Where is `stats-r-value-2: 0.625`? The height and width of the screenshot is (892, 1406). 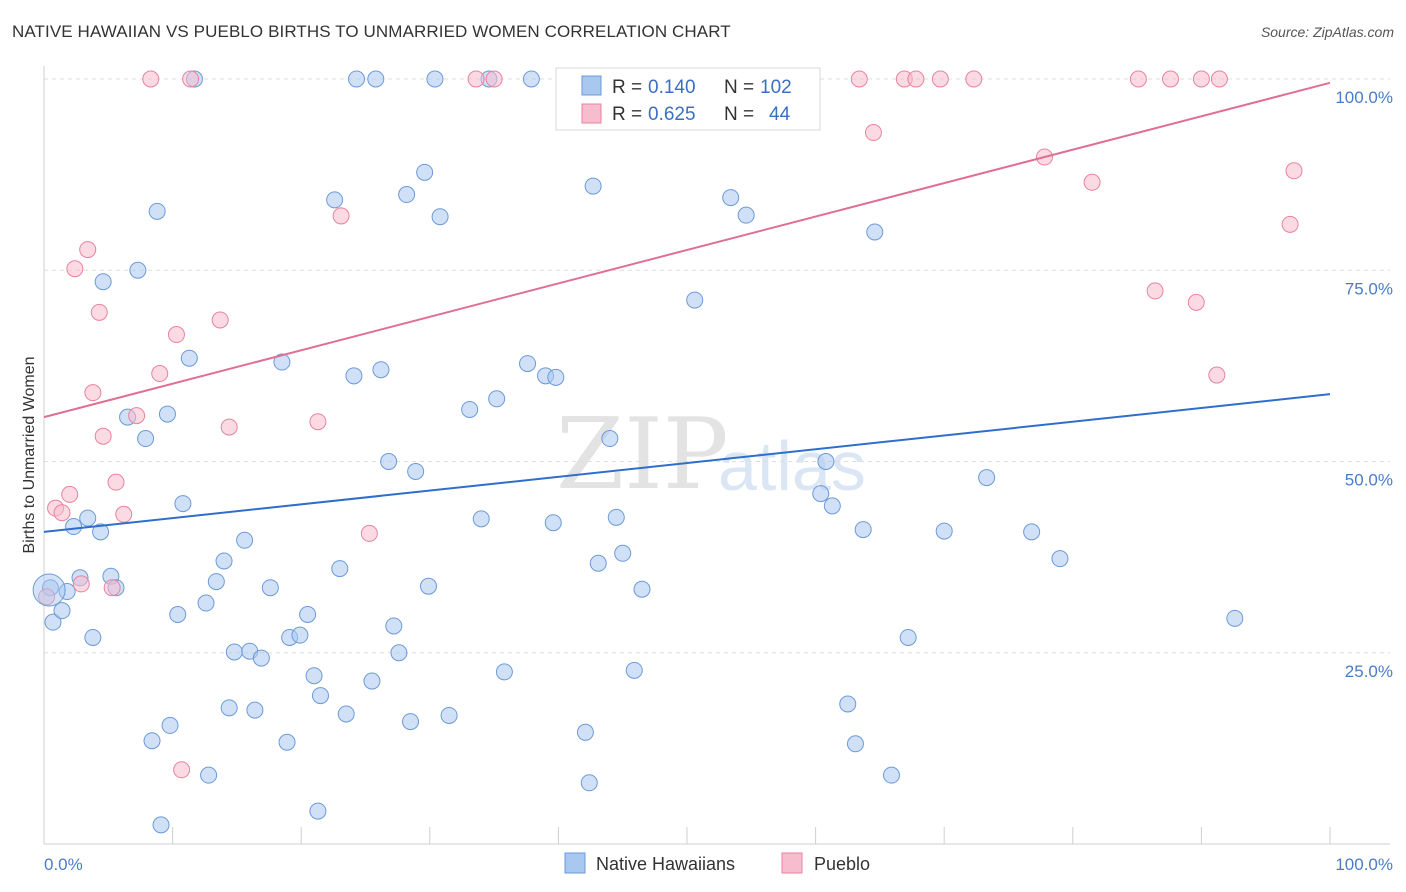 stats-r-value-2: 0.625 is located at coordinates (672, 114).